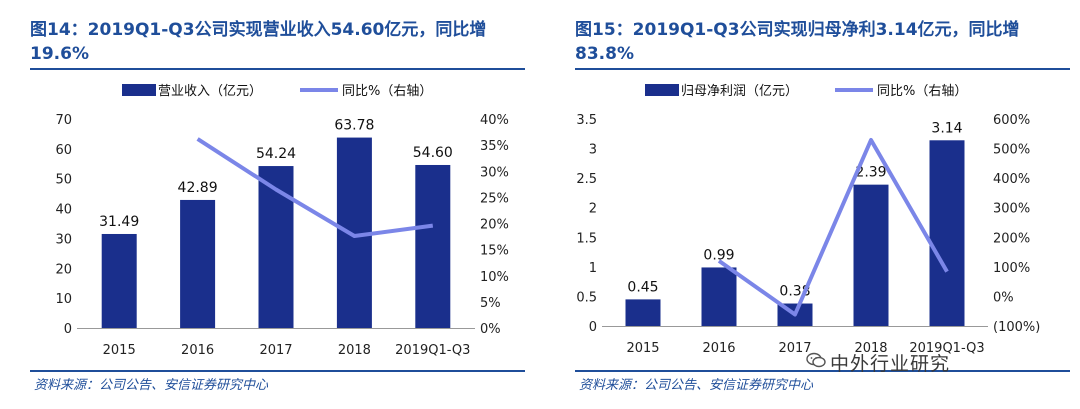 Image resolution: width=1080 pixels, height=409 pixels. Describe the element at coordinates (494, 225) in the screenshot. I see `y-right-tick-label: 20%` at that location.